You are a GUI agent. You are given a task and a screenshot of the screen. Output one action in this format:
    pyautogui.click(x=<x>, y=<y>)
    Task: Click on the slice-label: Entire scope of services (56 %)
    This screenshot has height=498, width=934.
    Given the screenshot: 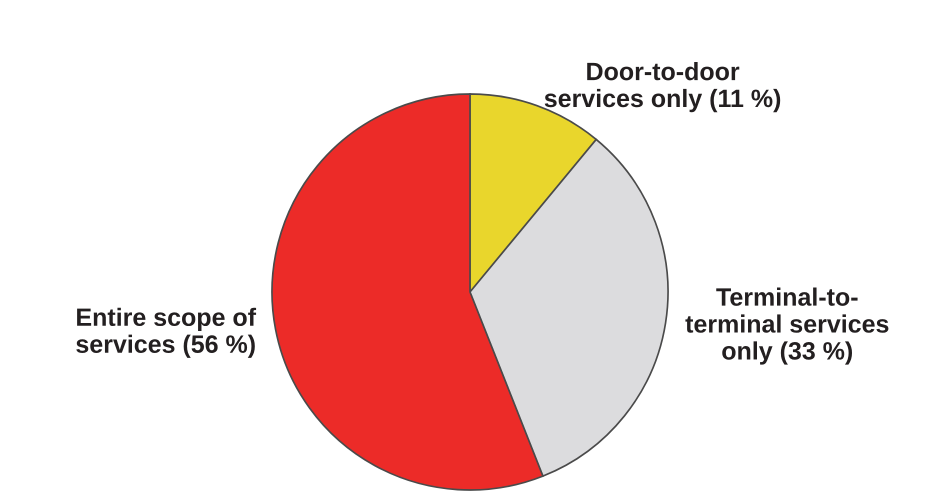 What is the action you would take?
    pyautogui.click(x=166, y=333)
    